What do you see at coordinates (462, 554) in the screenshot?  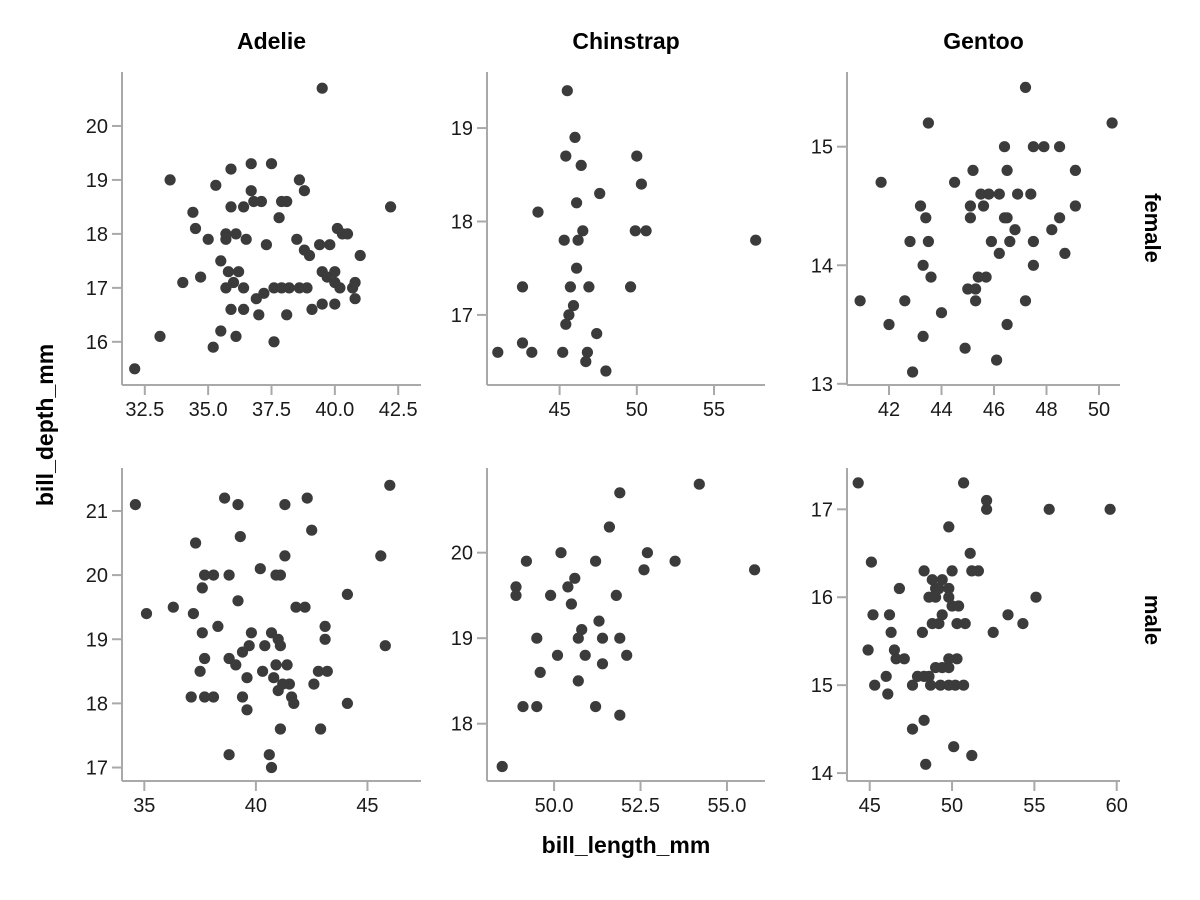 I see `y-tick-label: 20` at bounding box center [462, 554].